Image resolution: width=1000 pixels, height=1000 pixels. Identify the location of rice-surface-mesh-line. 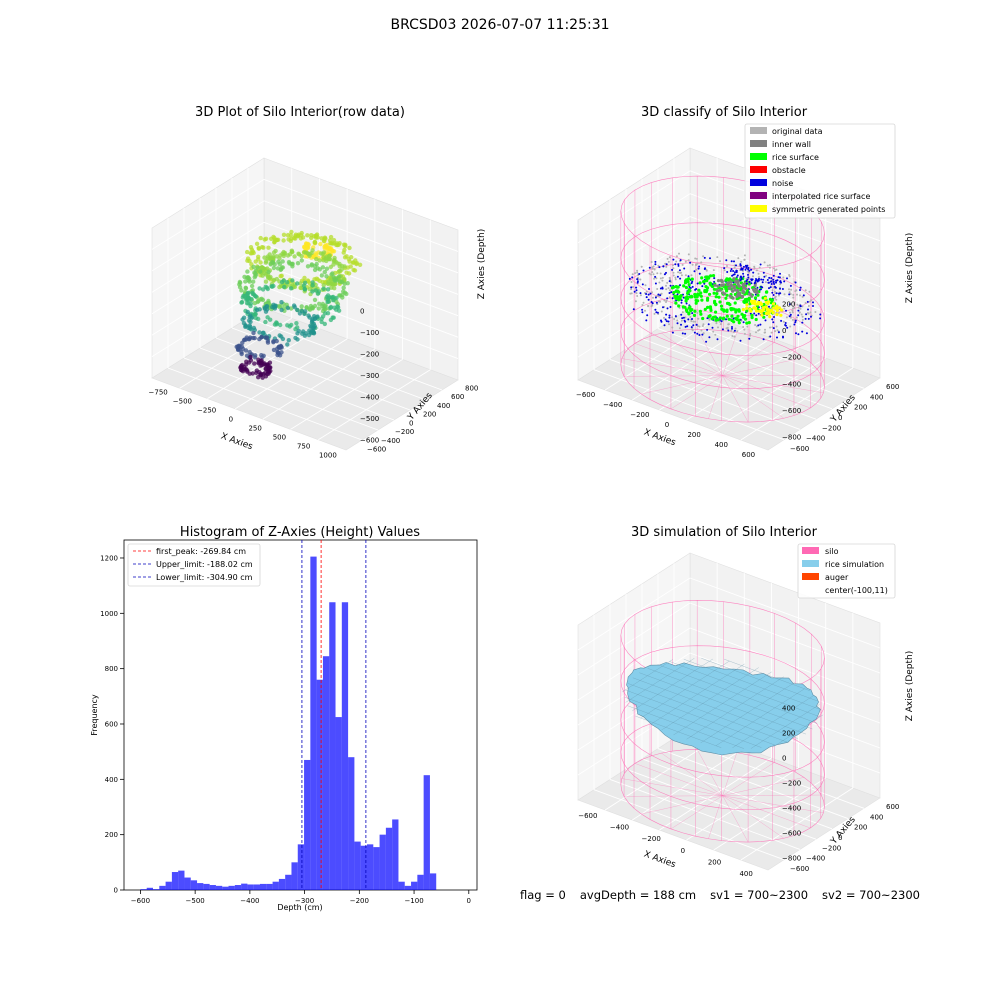
(766, 674).